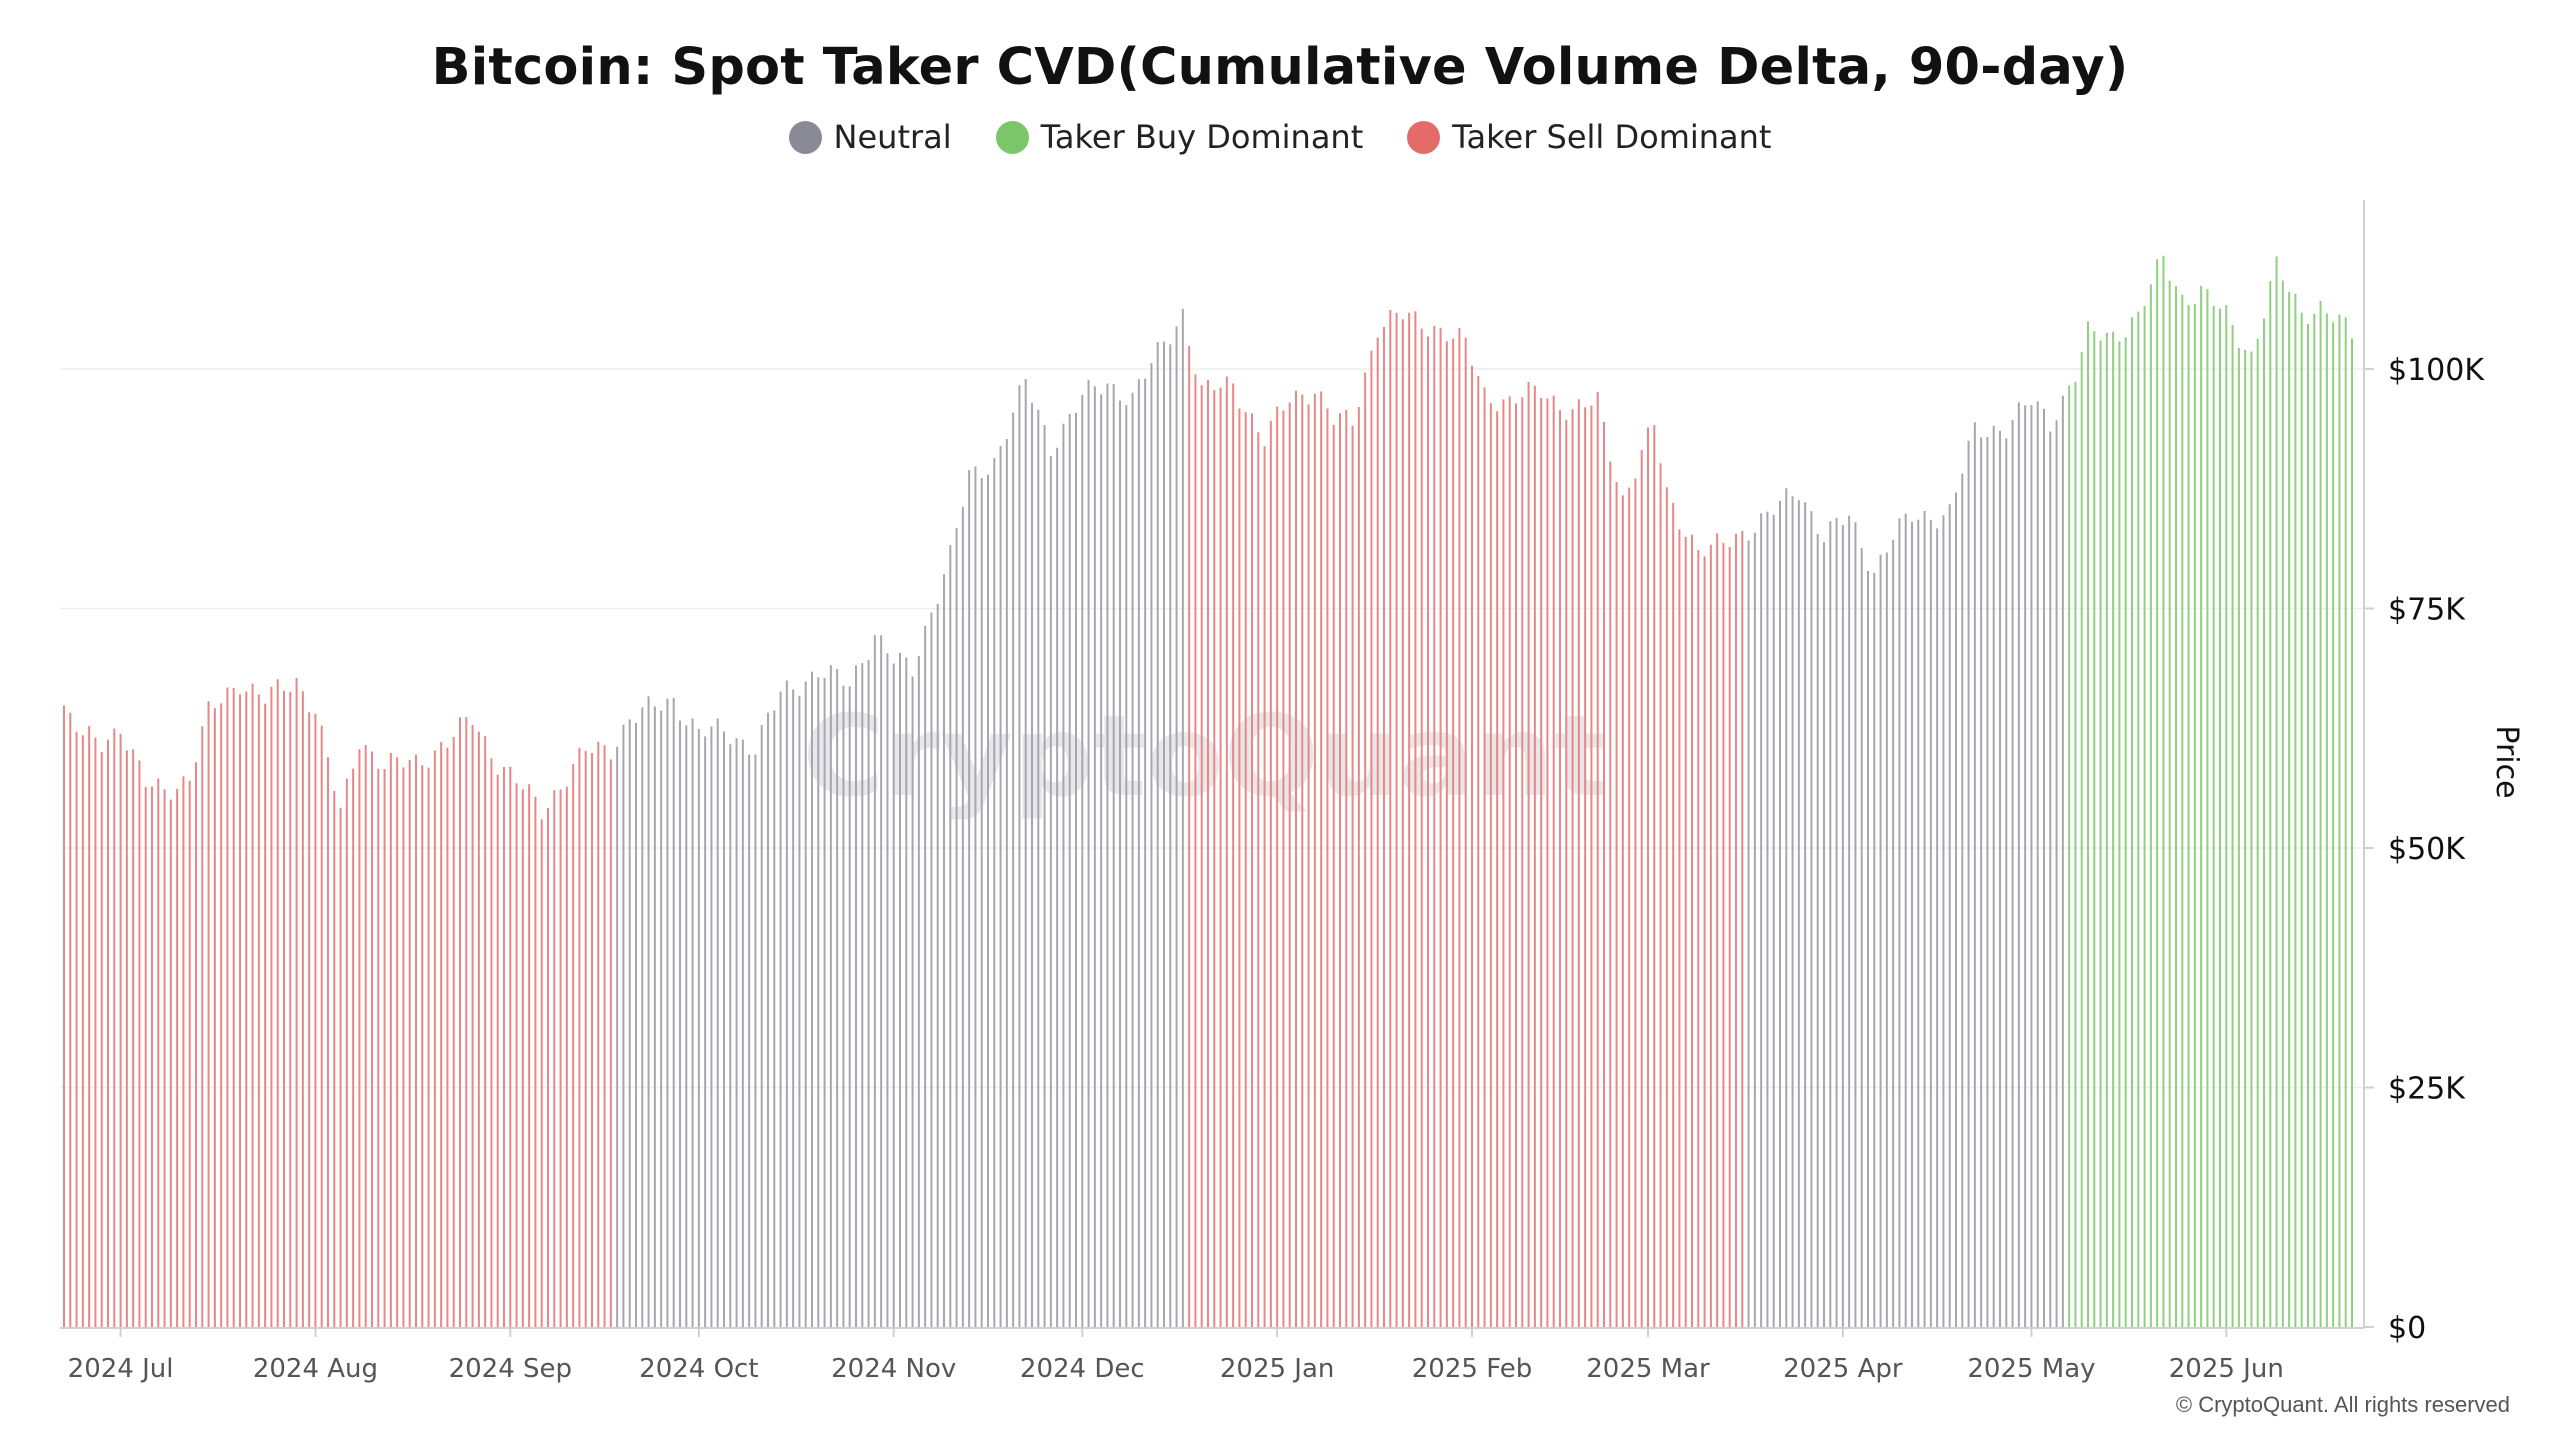 The width and height of the screenshot is (2560, 1440). I want to click on legend-label-taker-sell: Taker Sell Dominant, so click(1612, 137).